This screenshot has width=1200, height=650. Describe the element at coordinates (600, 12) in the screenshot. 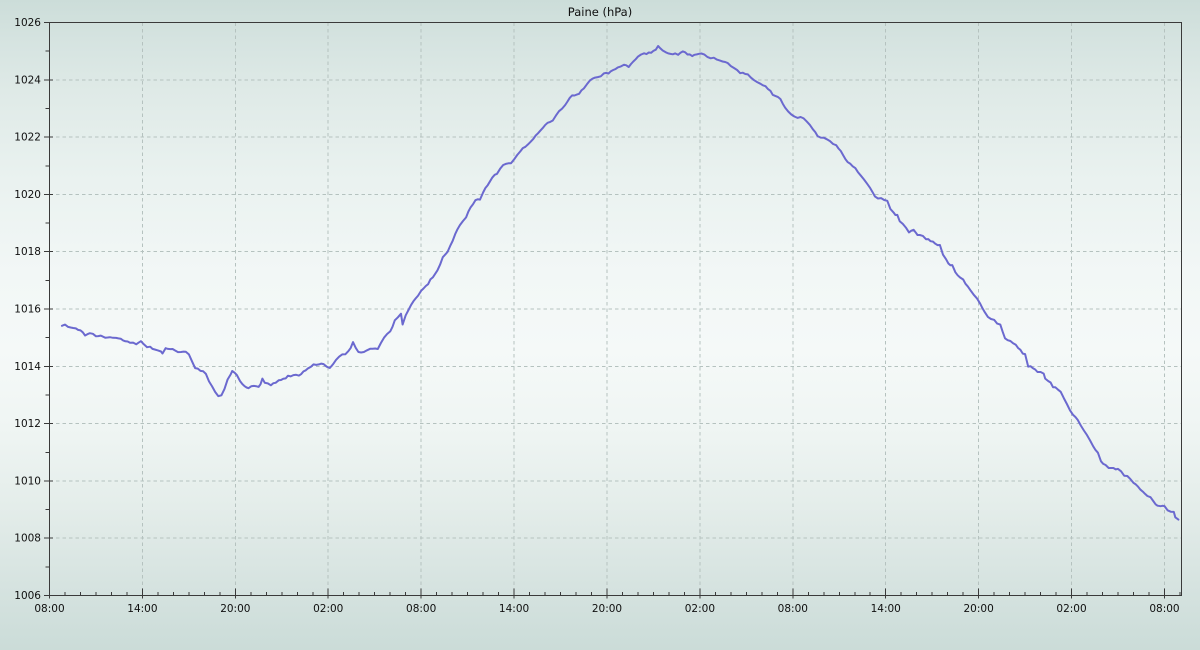

I see `chart-title: Paine (hPa)` at that location.